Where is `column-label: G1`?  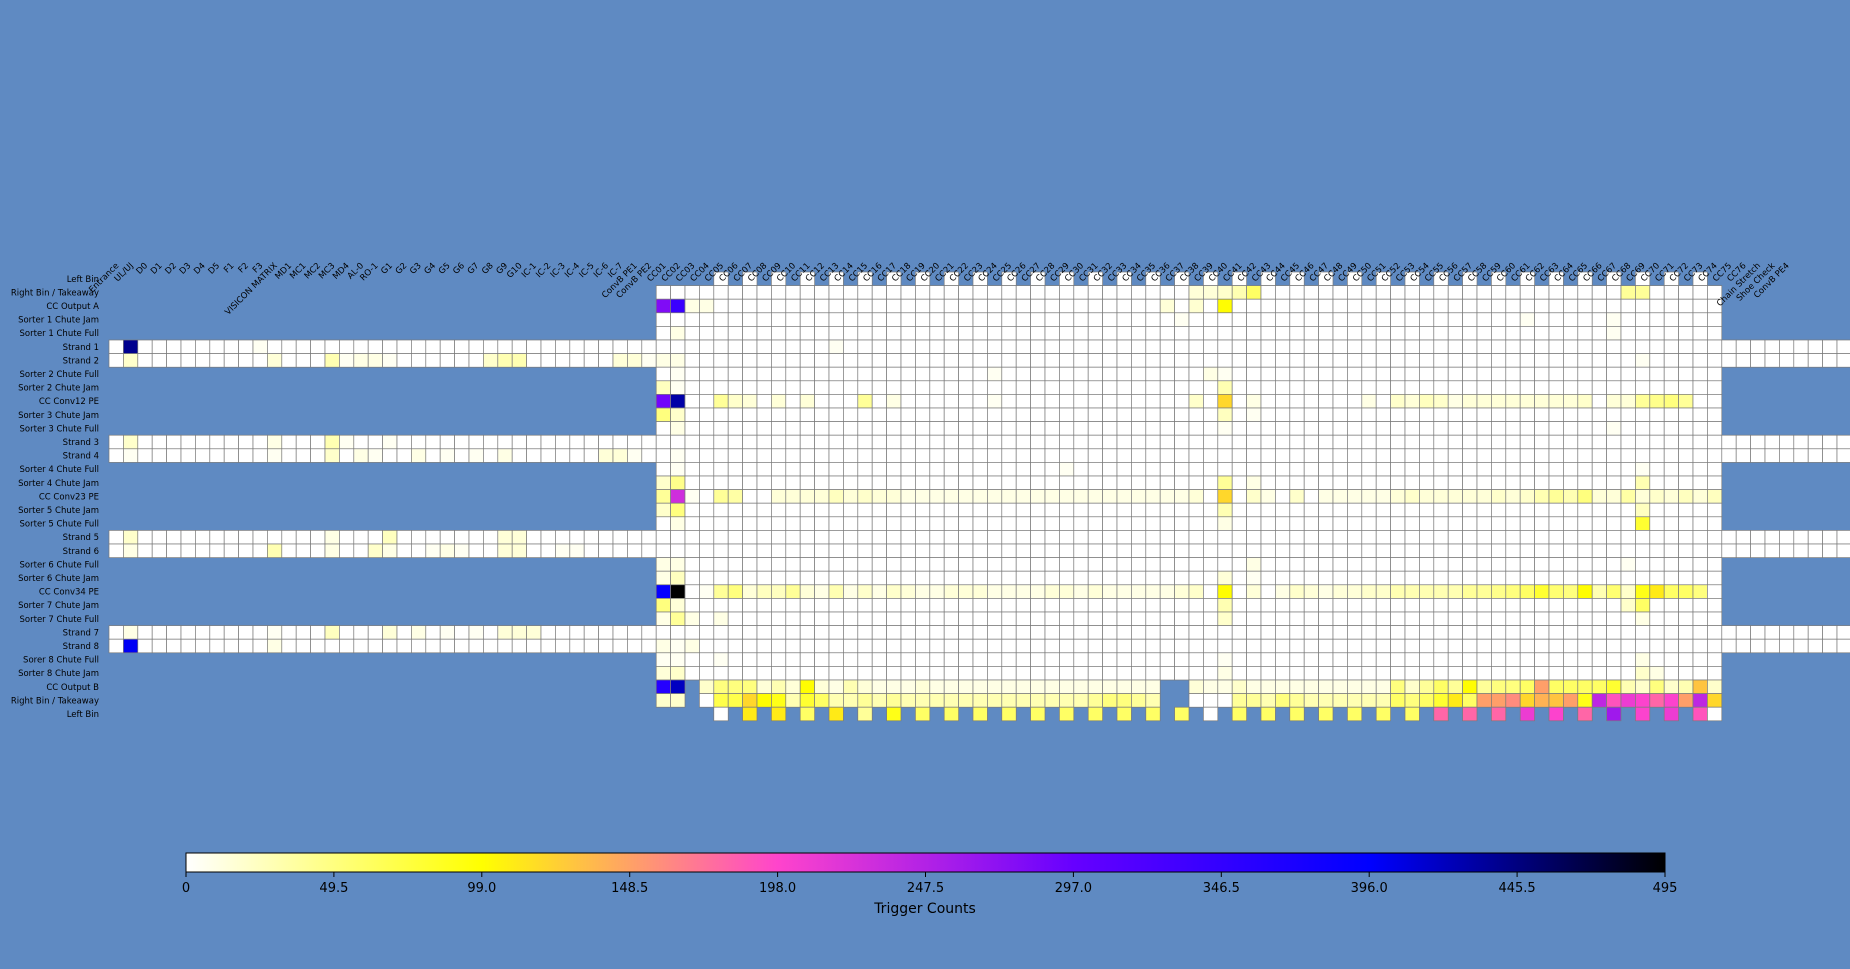 column-label: G1 is located at coordinates (387, 269).